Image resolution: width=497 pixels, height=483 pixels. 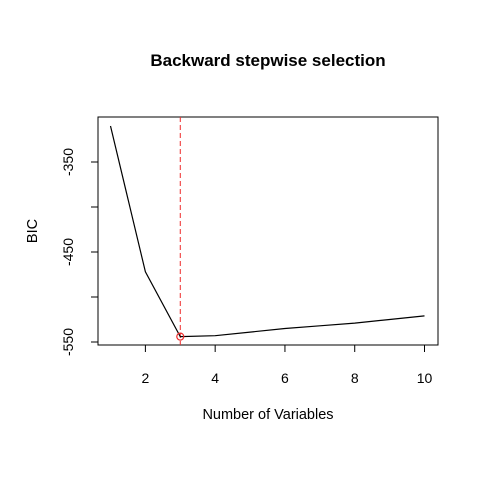 What do you see at coordinates (287, 365) in the screenshot?
I see `x-axis: 2 4 6 8 10` at bounding box center [287, 365].